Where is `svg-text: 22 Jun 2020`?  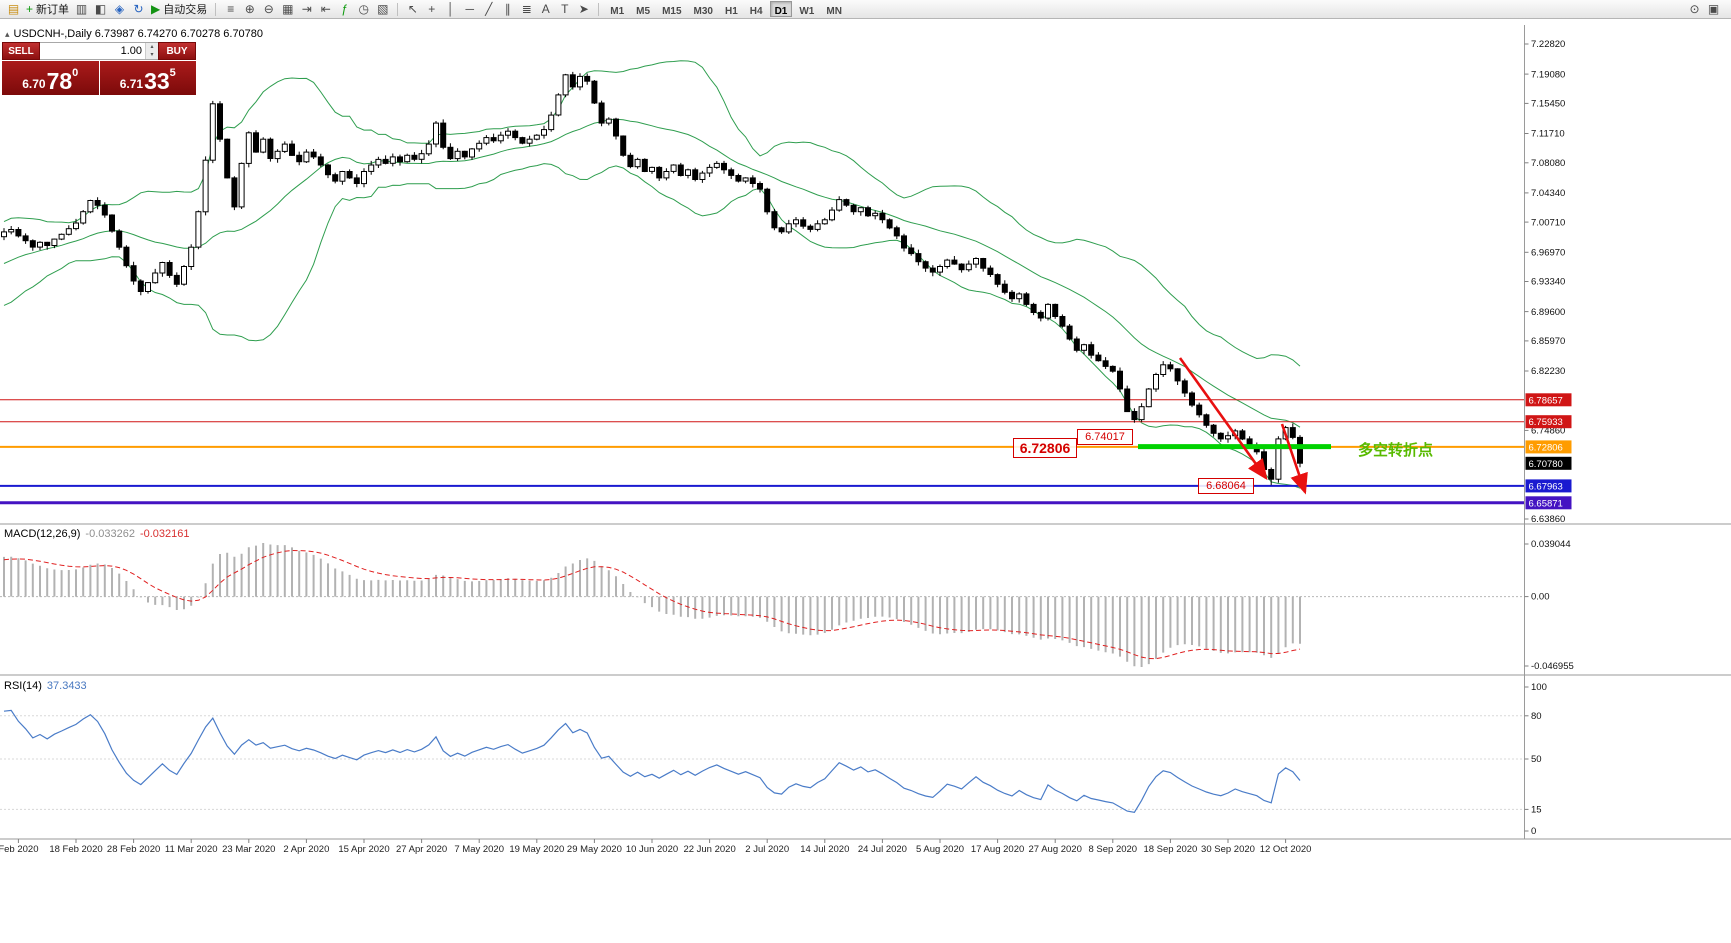
svg-text: 22 Jun 2020 is located at coordinates (709, 849).